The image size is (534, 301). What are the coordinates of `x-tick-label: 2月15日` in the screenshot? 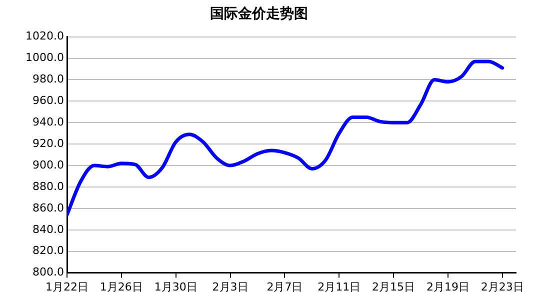 It's located at (394, 287).